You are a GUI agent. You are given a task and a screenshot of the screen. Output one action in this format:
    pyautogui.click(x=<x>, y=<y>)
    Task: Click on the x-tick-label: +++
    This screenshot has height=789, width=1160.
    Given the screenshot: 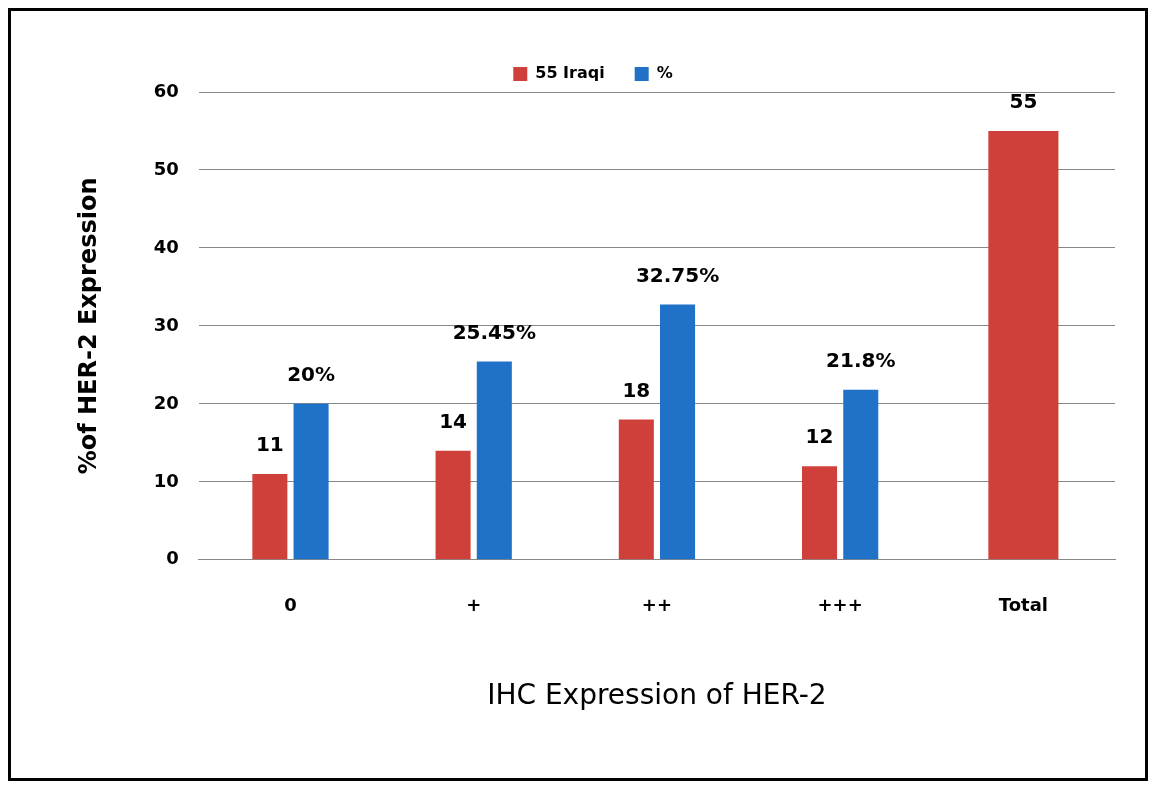 What is the action you would take?
    pyautogui.click(x=840, y=605)
    